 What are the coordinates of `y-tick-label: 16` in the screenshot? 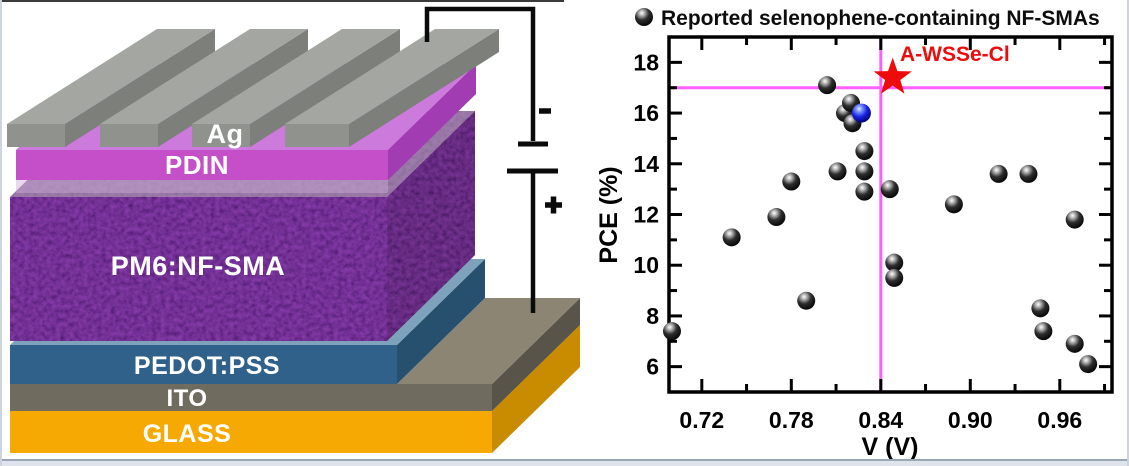 It's located at (646, 113).